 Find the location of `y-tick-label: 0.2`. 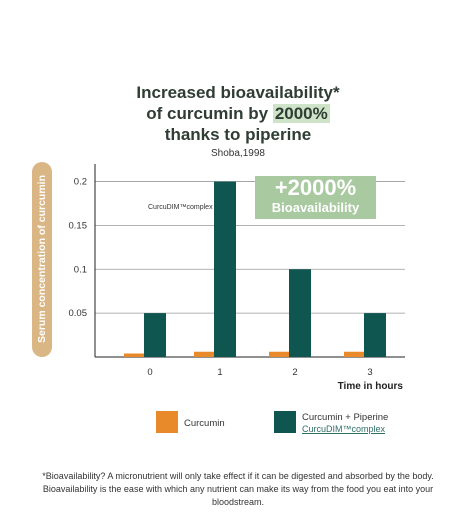

y-tick-label: 0.2 is located at coordinates (80, 182).